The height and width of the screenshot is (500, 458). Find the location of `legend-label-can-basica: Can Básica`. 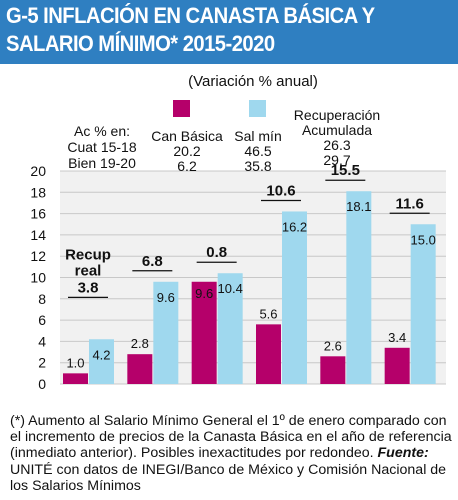

legend-label-can-basica: Can Básica is located at coordinates (187, 136).